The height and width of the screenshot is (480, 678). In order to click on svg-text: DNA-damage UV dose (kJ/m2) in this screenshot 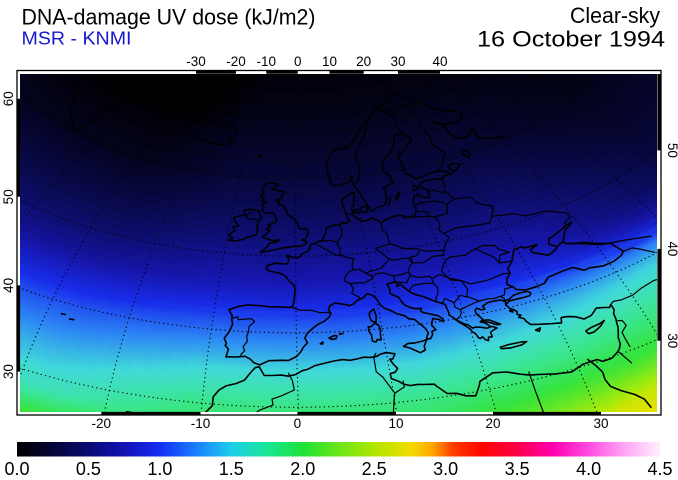, I will do `click(169, 16)`.